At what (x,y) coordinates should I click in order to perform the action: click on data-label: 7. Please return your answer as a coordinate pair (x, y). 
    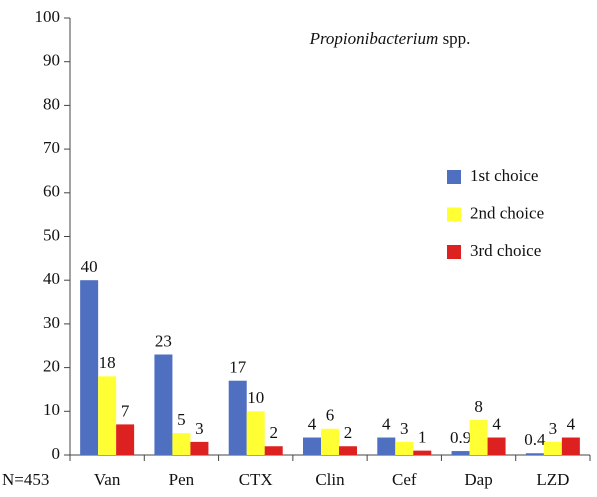
    Looking at the image, I should click on (125, 410).